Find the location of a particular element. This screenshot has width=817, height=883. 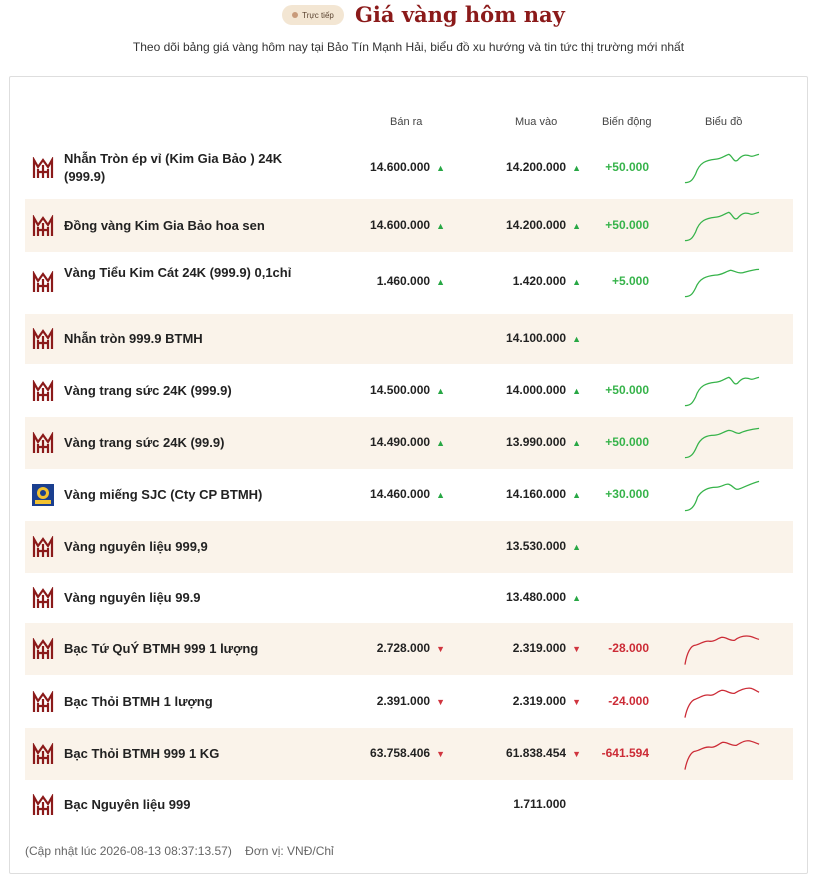

sell-price: 14.500.000 ▲ is located at coordinates (407, 389).